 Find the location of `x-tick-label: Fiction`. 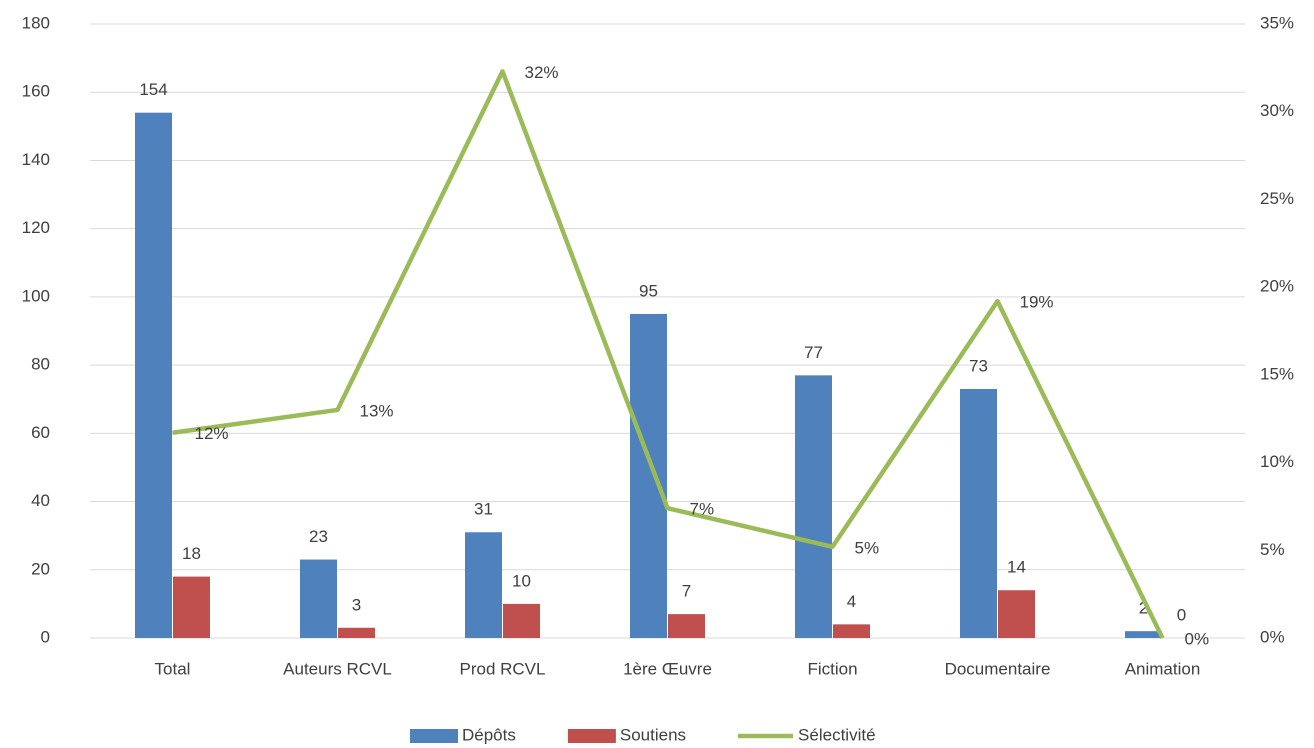

x-tick-label: Fiction is located at coordinates (832, 668).